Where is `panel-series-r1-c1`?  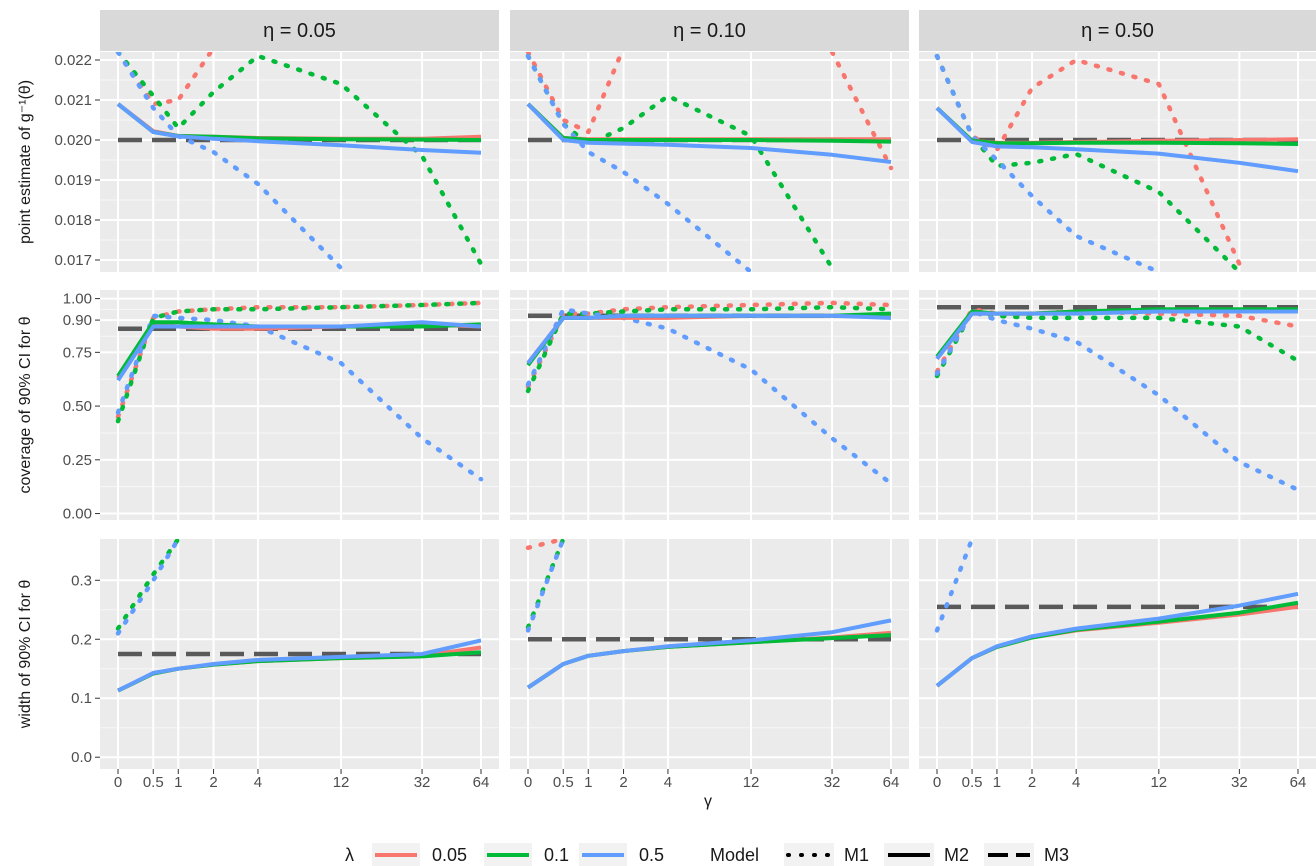 panel-series-r1-c1 is located at coordinates (709, 393).